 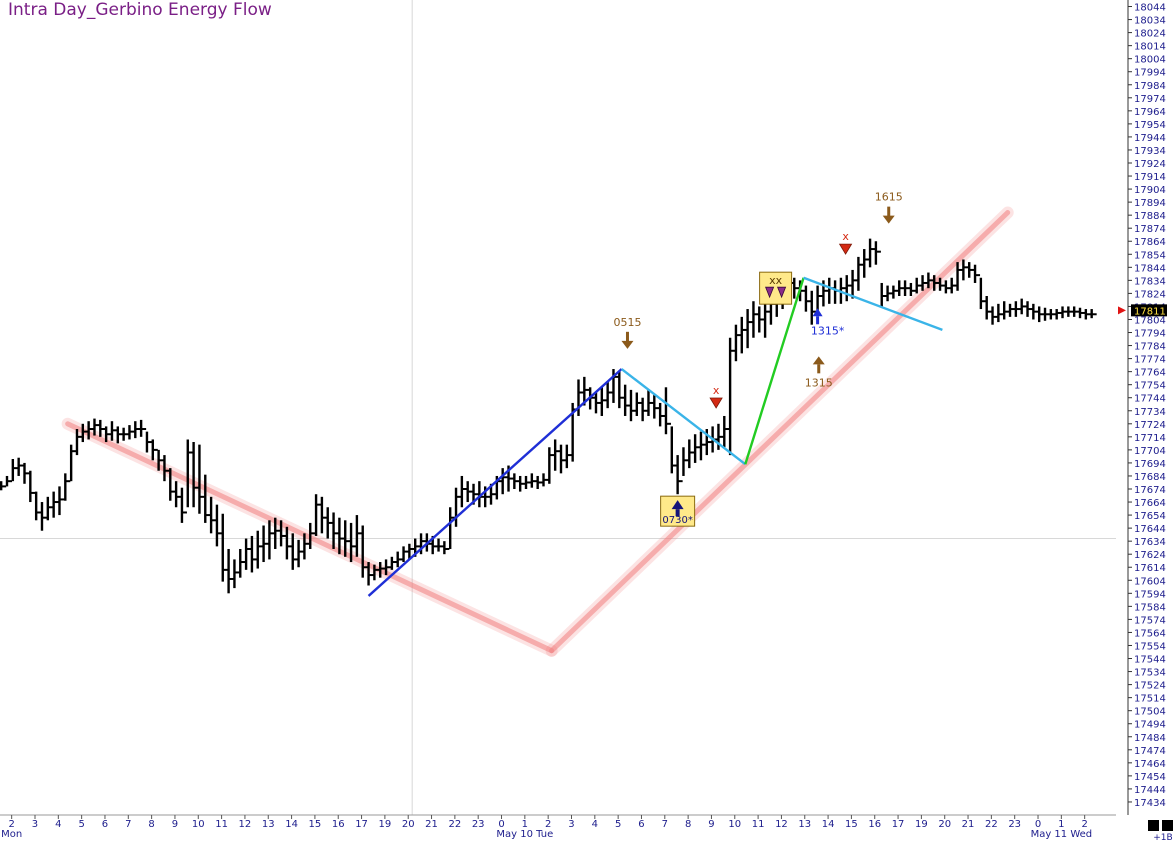 What do you see at coordinates (11, 824) in the screenshot?
I see `time-tick-label: 2` at bounding box center [11, 824].